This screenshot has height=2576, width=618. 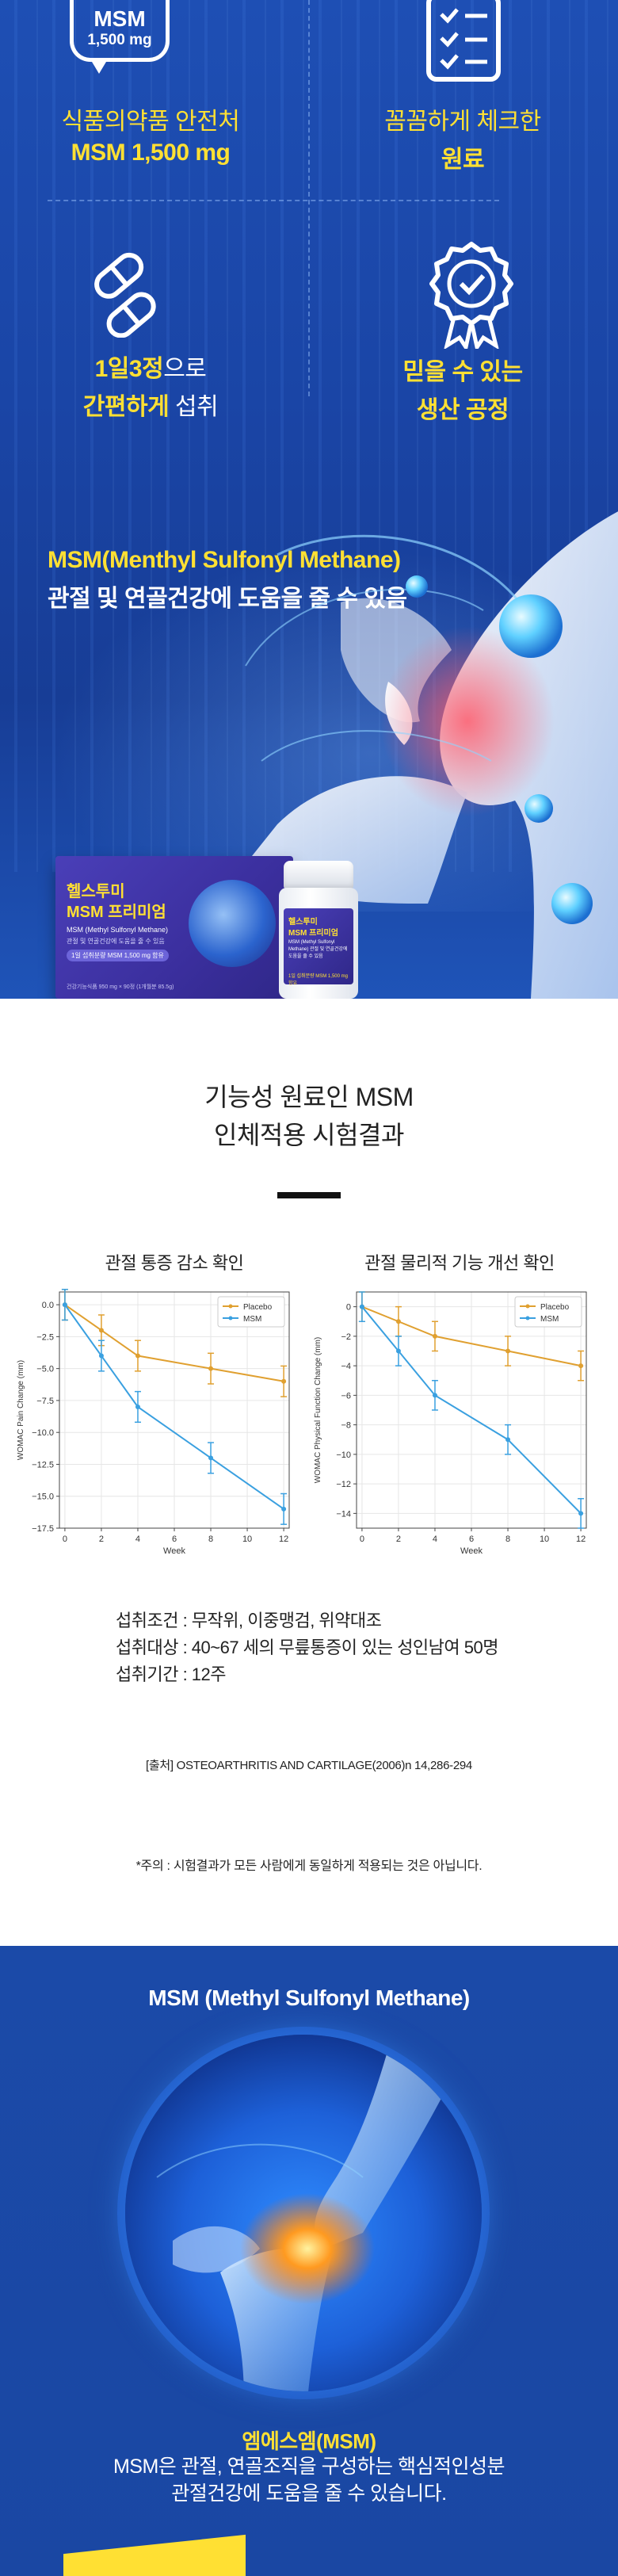 What do you see at coordinates (185, 369) in the screenshot?
I see `feature-intake-rest1: 으로` at bounding box center [185, 369].